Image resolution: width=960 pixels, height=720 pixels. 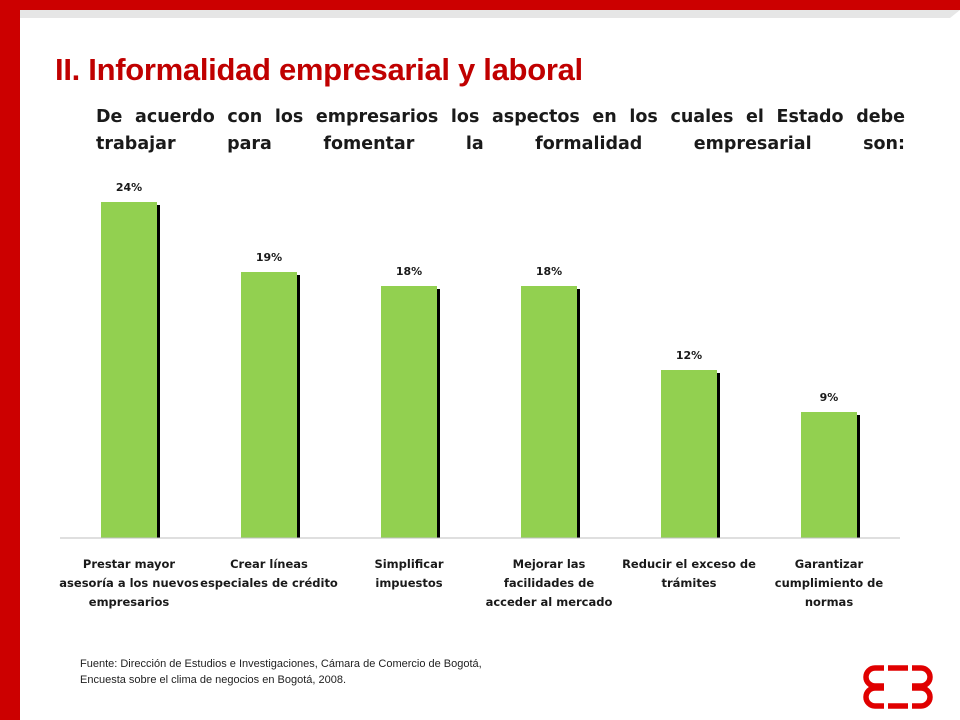 What do you see at coordinates (269, 583) in the screenshot?
I see `category-label: especiales de crédito` at bounding box center [269, 583].